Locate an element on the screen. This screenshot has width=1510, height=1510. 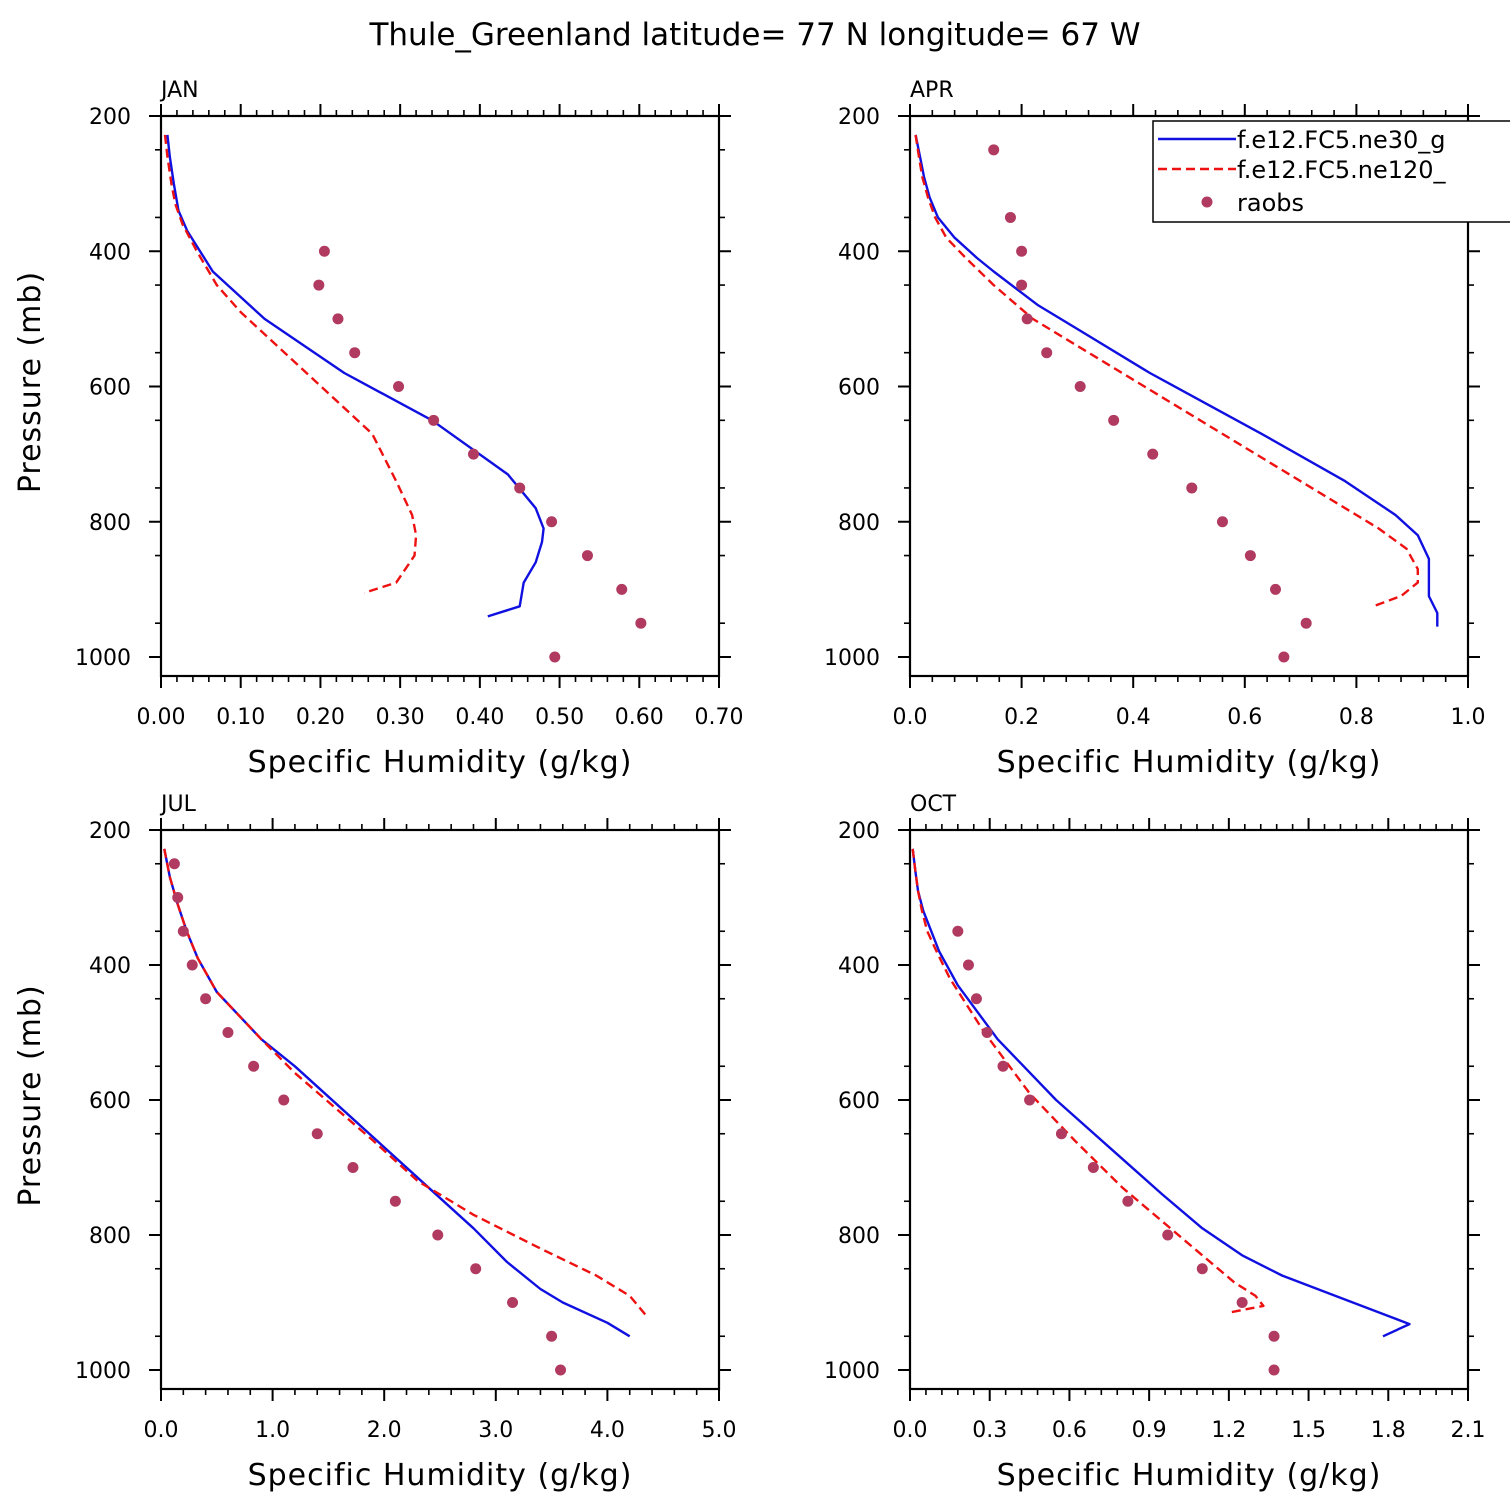
y-tick-label: 600 is located at coordinates (859, 388).